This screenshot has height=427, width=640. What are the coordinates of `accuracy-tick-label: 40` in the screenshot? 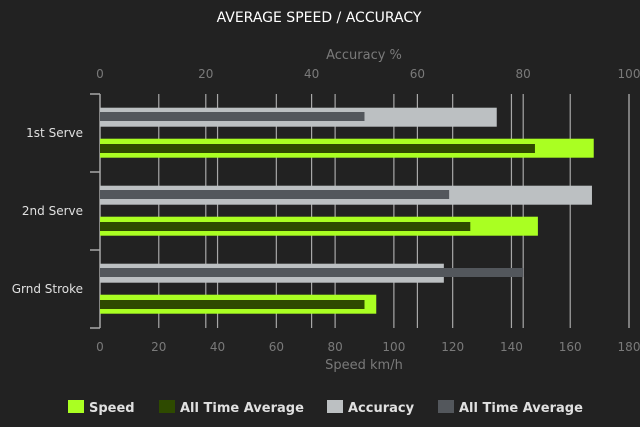 It's located at (311, 74).